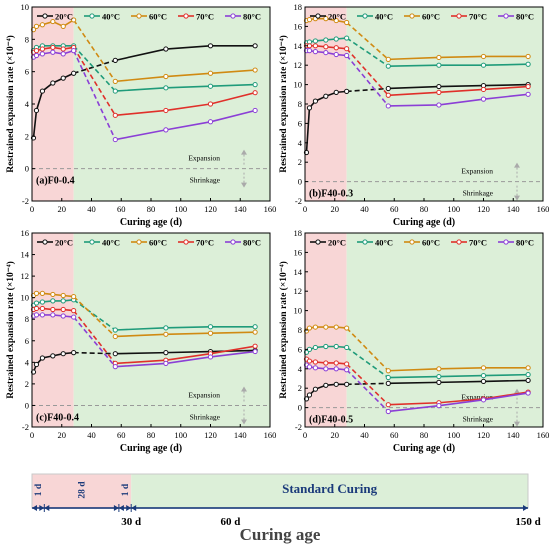  Describe the element at coordinates (305, 209) in the screenshot. I see `x-tick-label: 0` at that location.